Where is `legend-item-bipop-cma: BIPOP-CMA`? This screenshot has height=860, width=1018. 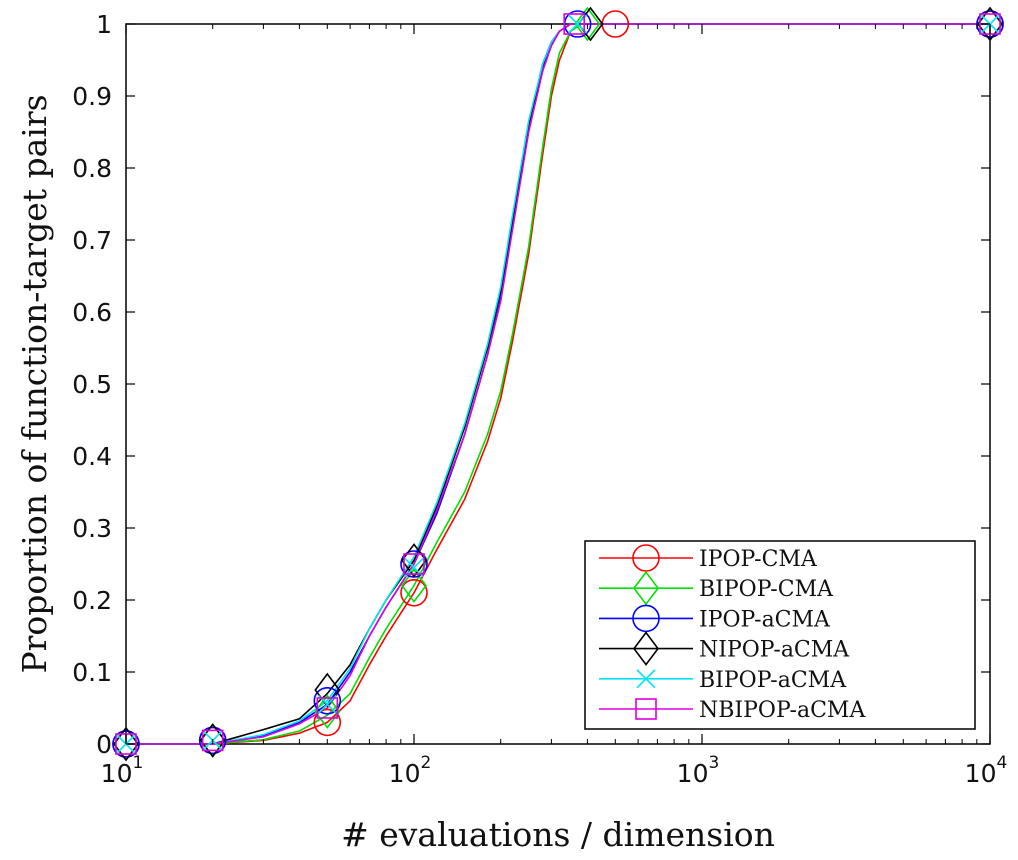
legend-item-bipop-cma: BIPOP-CMA is located at coordinates (716, 588).